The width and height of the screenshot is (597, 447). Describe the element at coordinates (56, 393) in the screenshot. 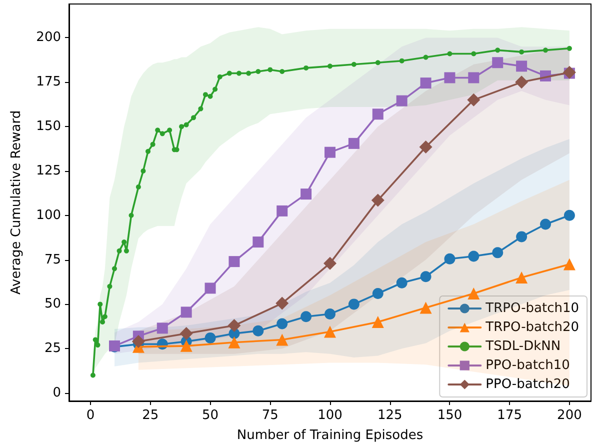

I see `y-tick-label: 0` at that location.